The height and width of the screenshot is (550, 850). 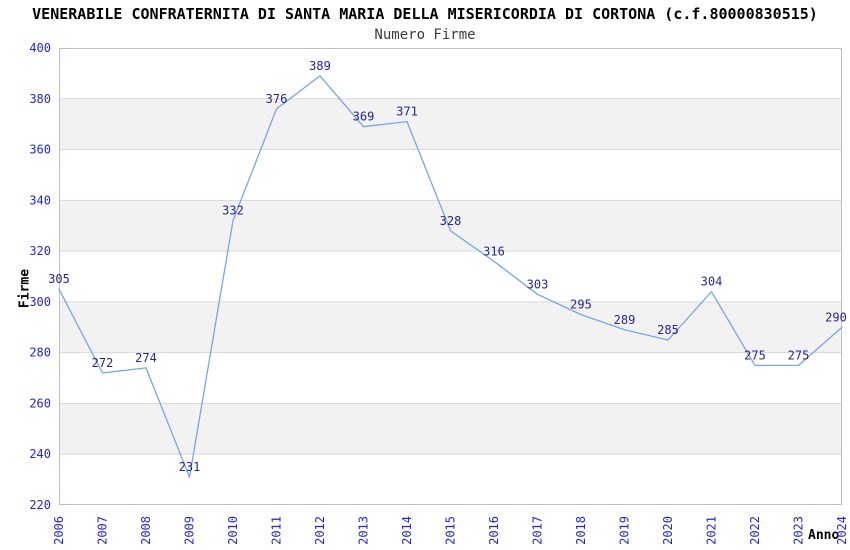 What do you see at coordinates (40, 150) in the screenshot?
I see `y-tick-label: 360` at bounding box center [40, 150].